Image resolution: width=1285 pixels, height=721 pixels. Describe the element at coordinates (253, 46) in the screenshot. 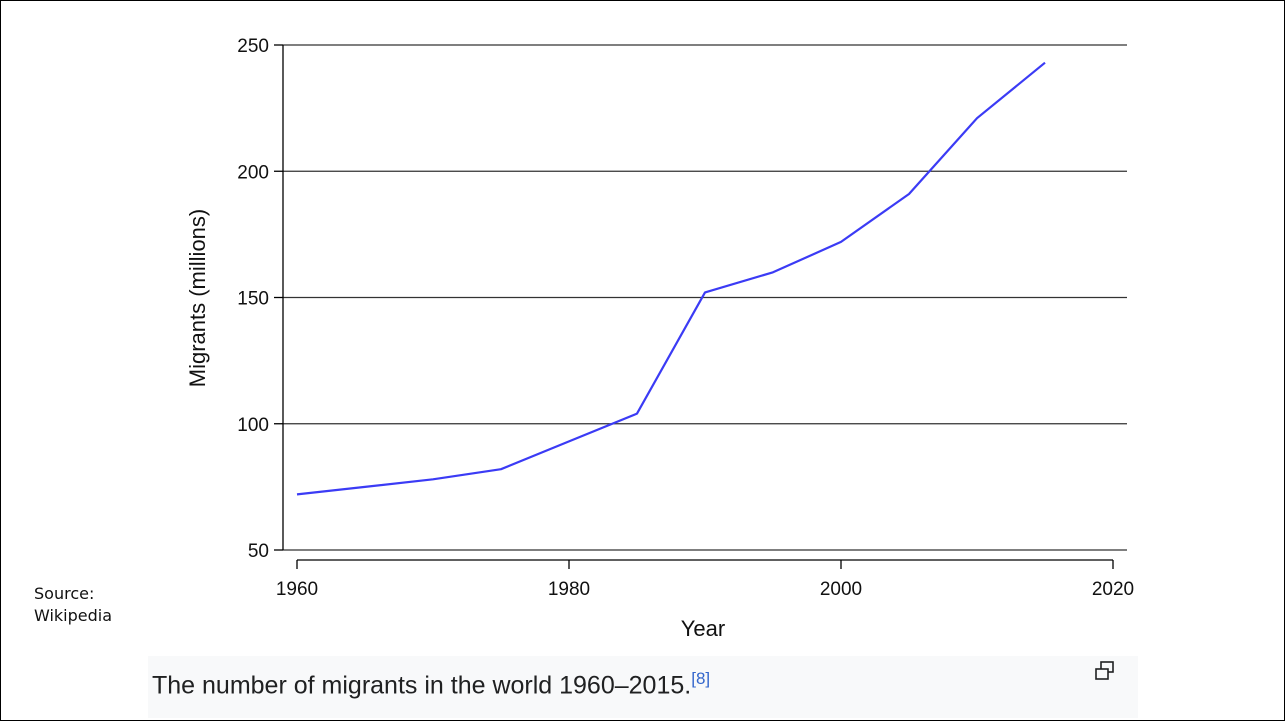

I see `y-tick-label-250: 250` at that location.